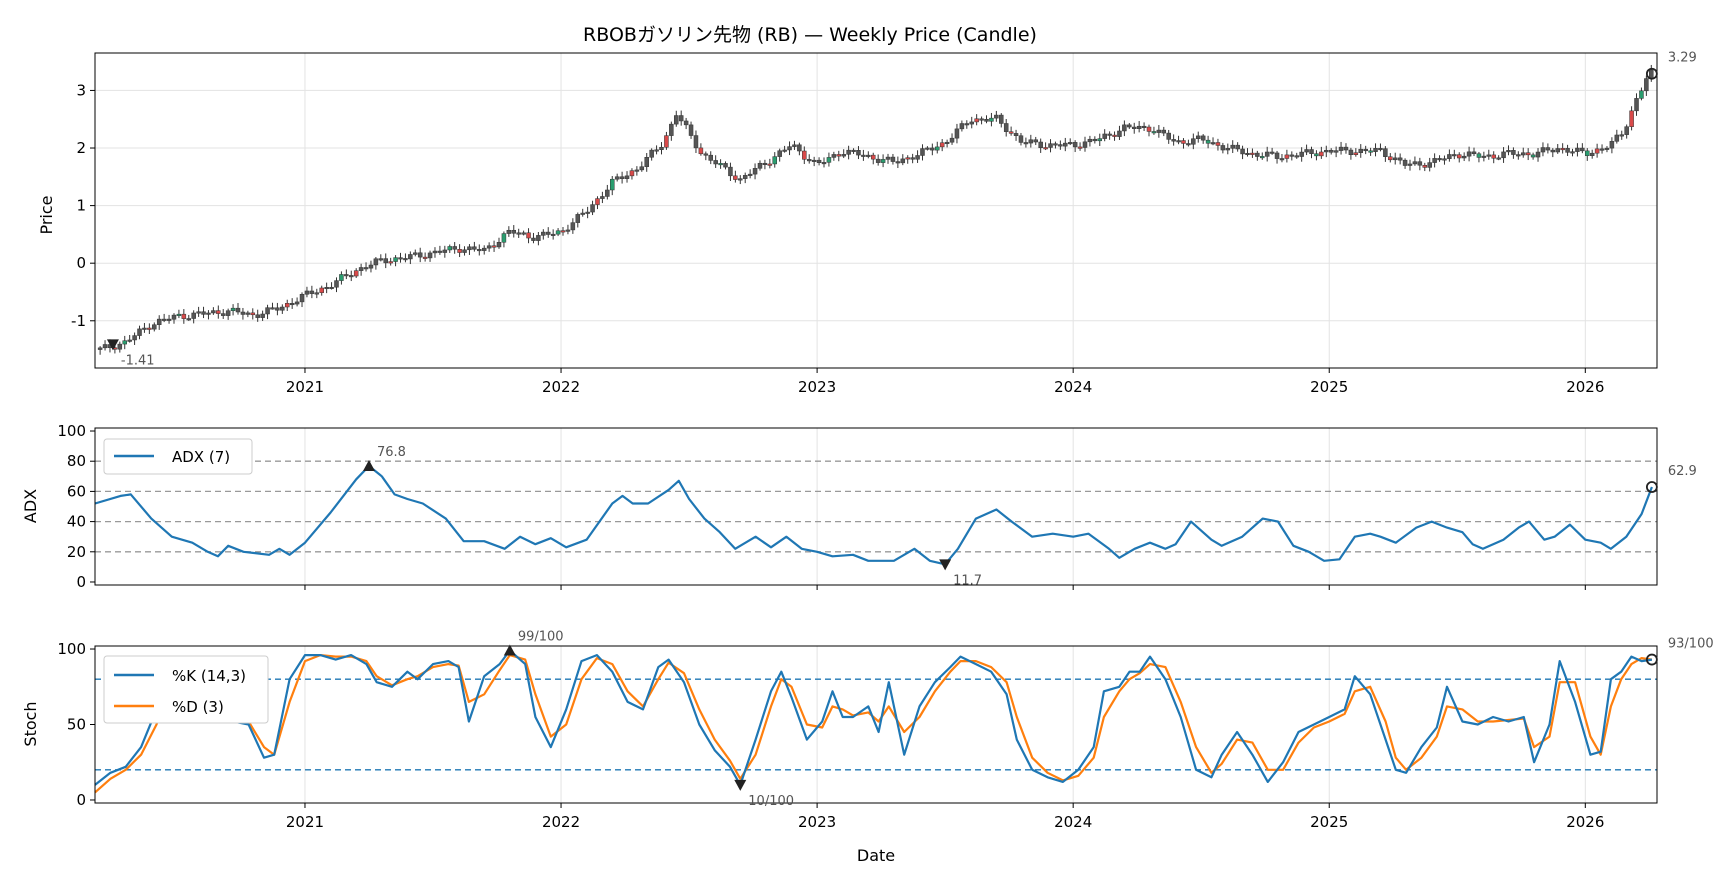 Image resolution: width=1728 pixels, height=878 pixels. I want to click on stoch-ytick-label-100: 100, so click(71, 649).